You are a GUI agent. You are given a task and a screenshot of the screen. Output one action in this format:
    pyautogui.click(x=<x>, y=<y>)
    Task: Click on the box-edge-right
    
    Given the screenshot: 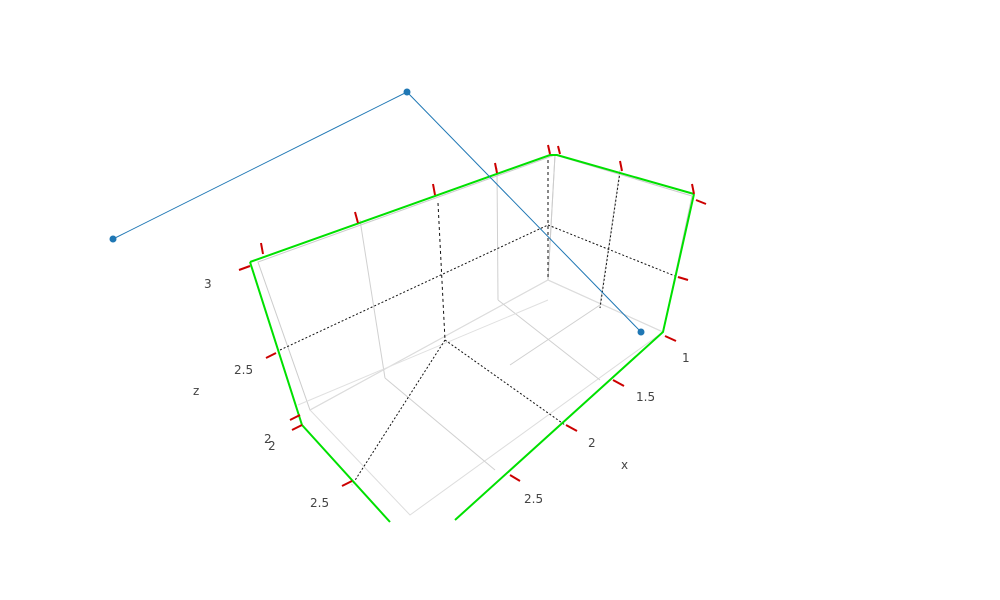 What is the action you would take?
    pyautogui.click(x=574, y=357)
    